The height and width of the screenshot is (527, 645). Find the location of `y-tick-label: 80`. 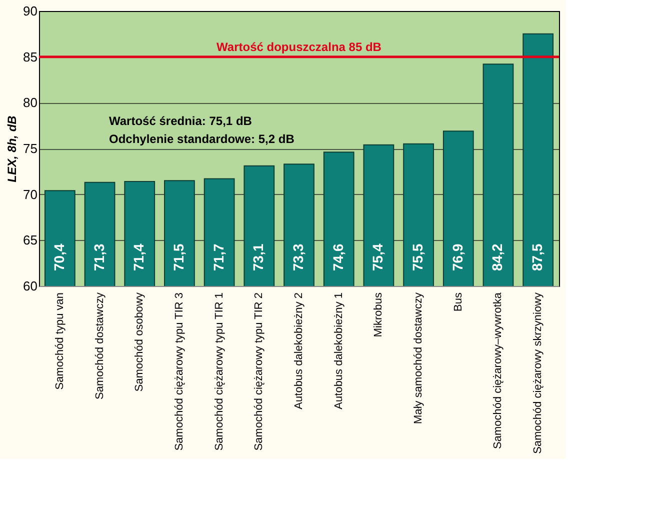

y-tick-label: 80 is located at coordinates (30, 102).